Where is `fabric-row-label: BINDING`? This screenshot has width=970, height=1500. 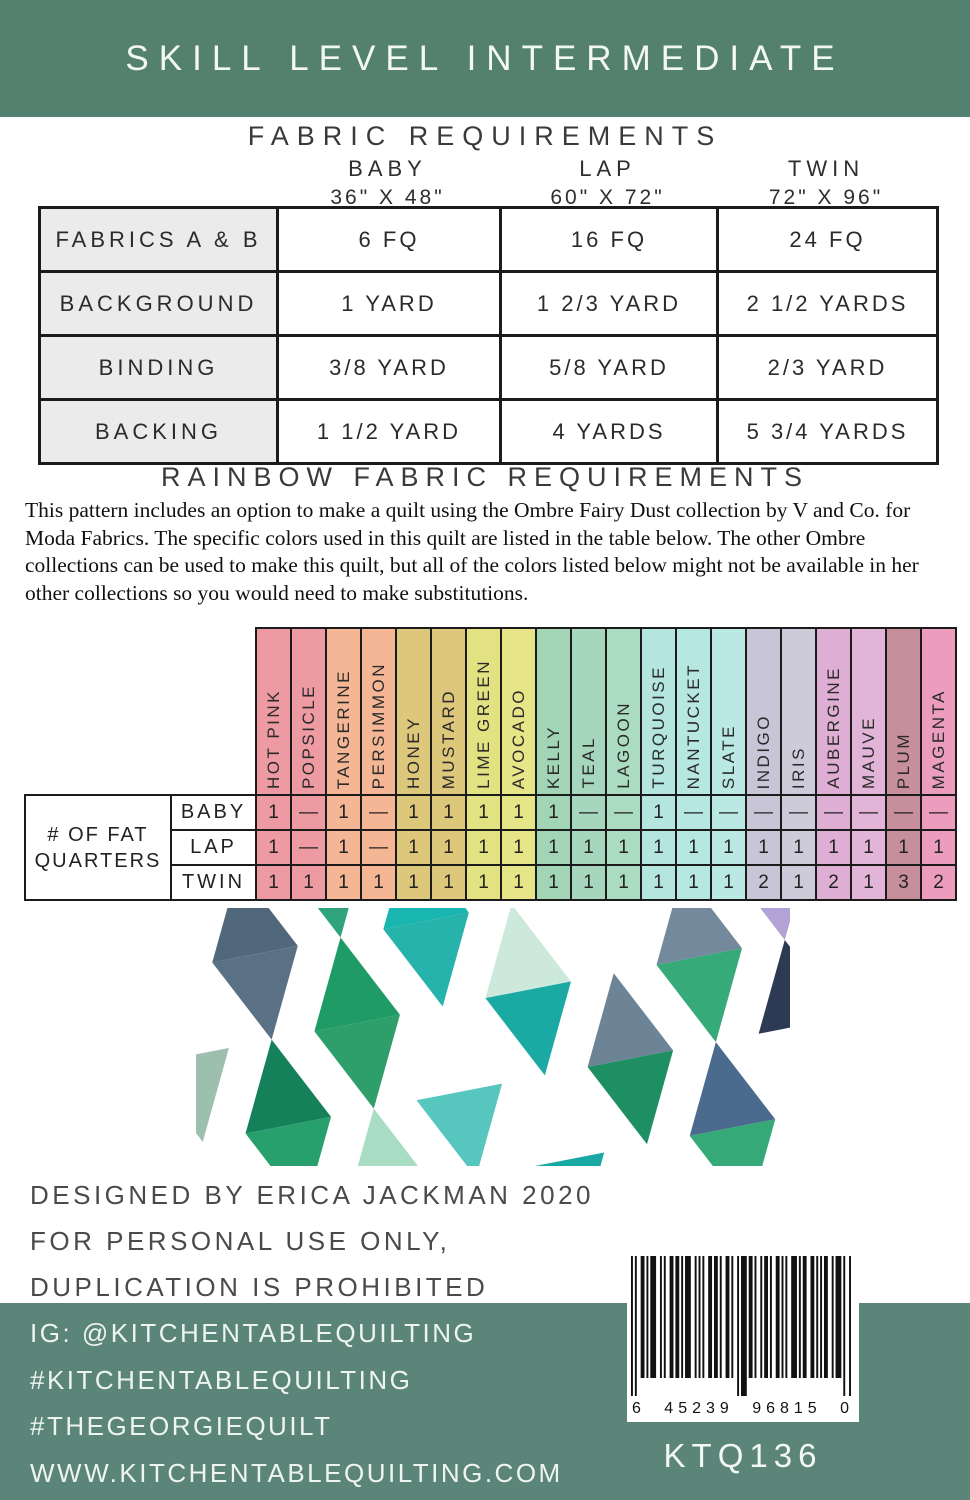
fabric-row-label: BINDING is located at coordinates (158, 367).